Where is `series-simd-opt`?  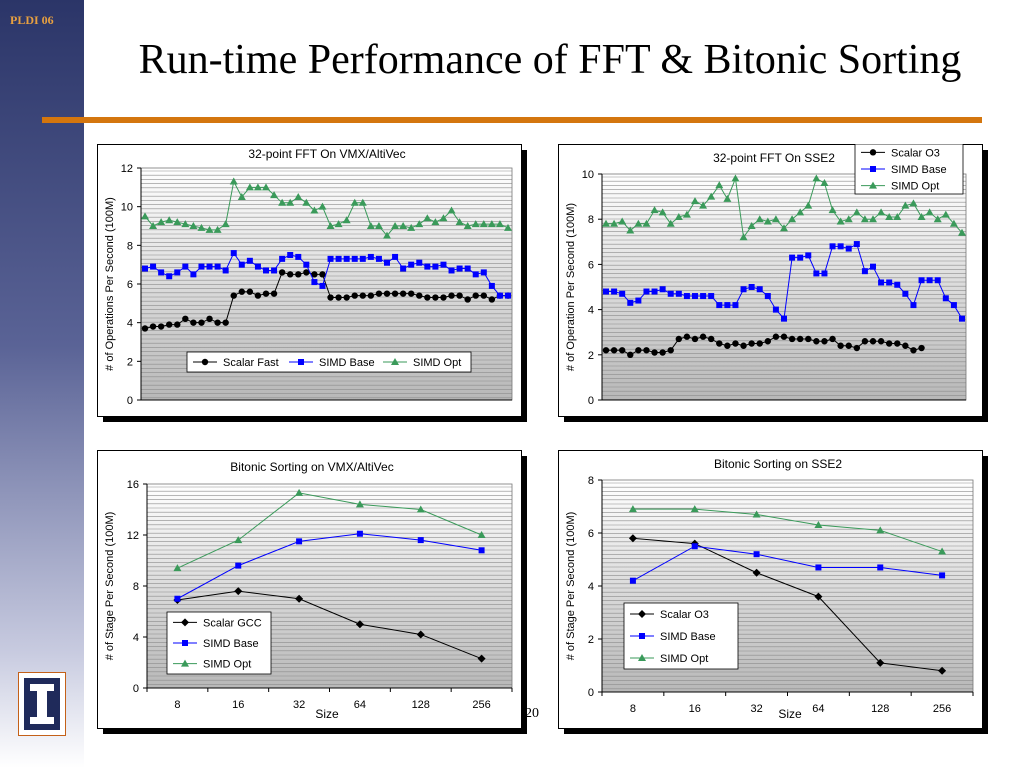 series-simd-opt is located at coordinates (784, 207).